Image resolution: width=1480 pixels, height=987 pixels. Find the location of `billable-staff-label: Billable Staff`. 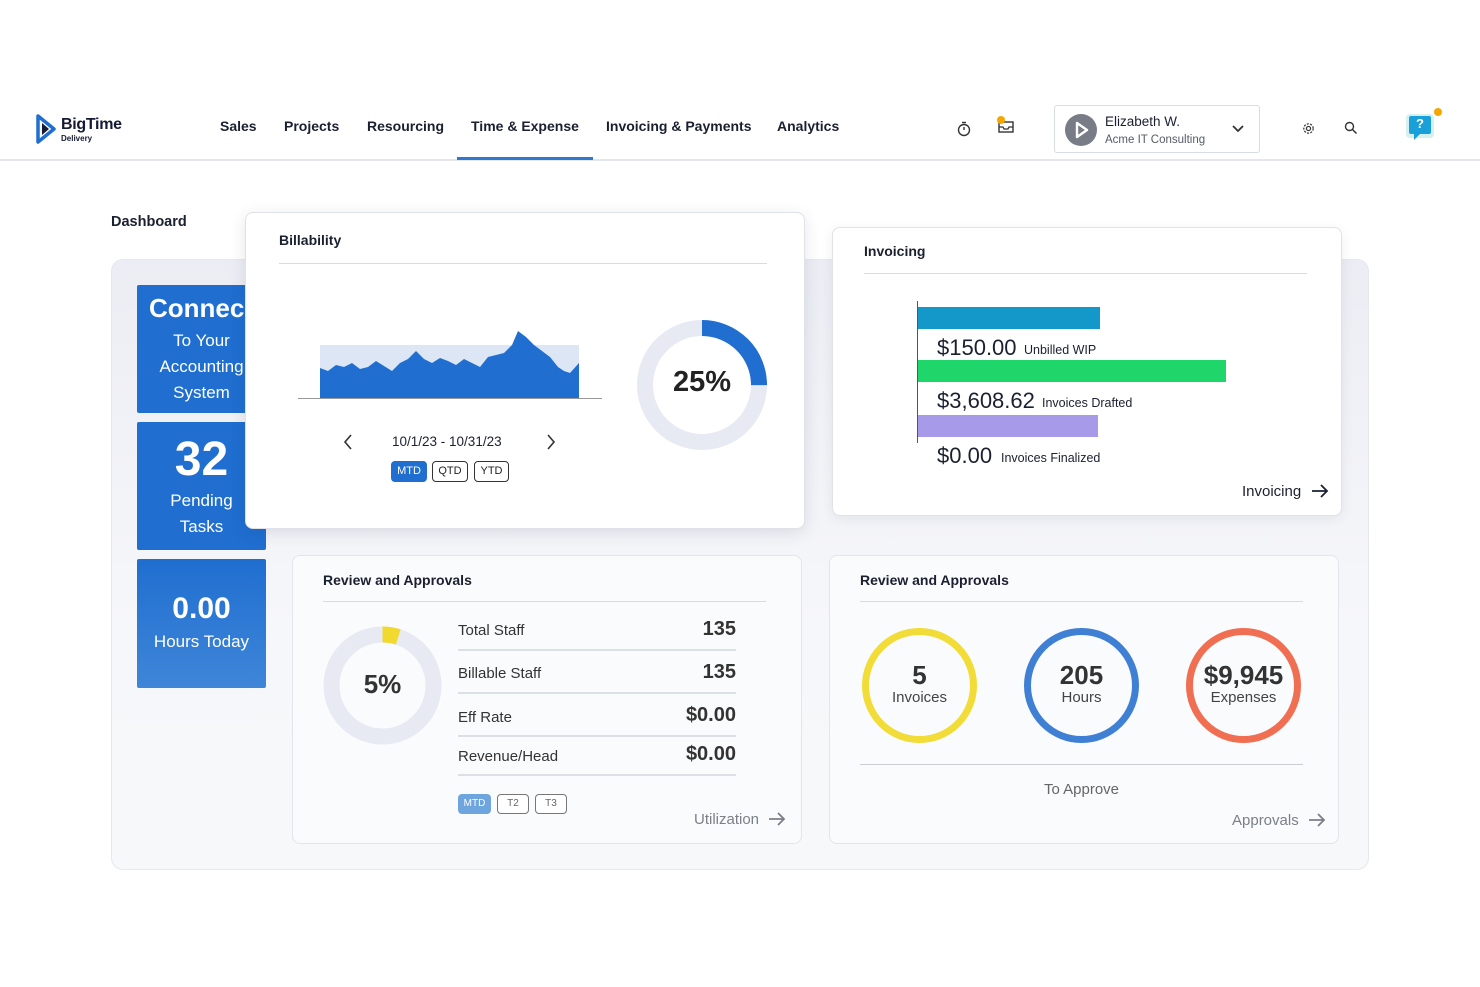

billable-staff-label: Billable Staff is located at coordinates (500, 673).